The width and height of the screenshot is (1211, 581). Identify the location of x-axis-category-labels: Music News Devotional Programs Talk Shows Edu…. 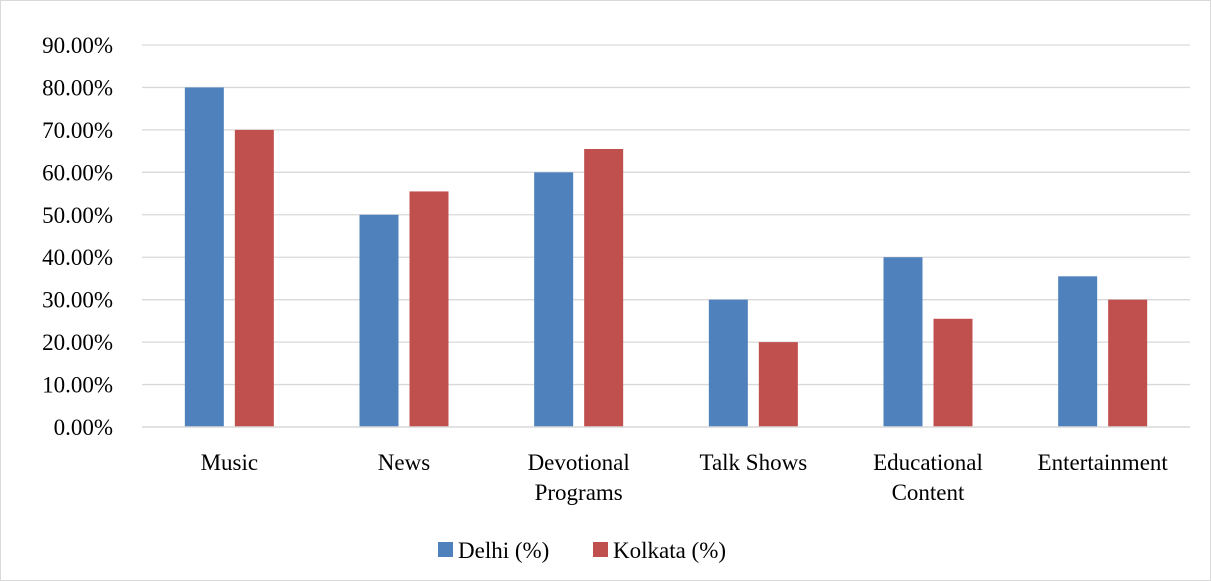
(685, 477).